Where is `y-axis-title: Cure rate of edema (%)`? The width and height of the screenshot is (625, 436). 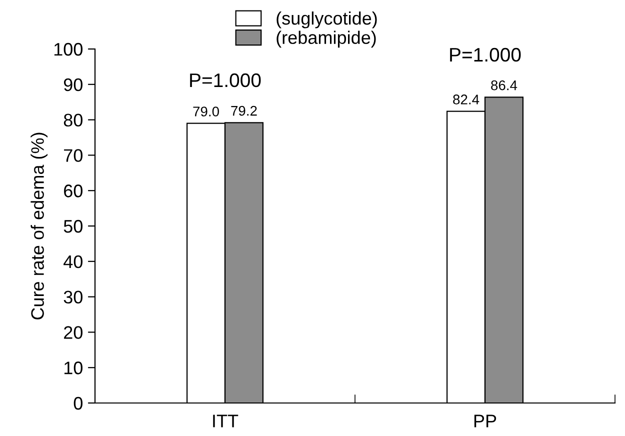
y-axis-title: Cure rate of edema (%) is located at coordinates (39, 226).